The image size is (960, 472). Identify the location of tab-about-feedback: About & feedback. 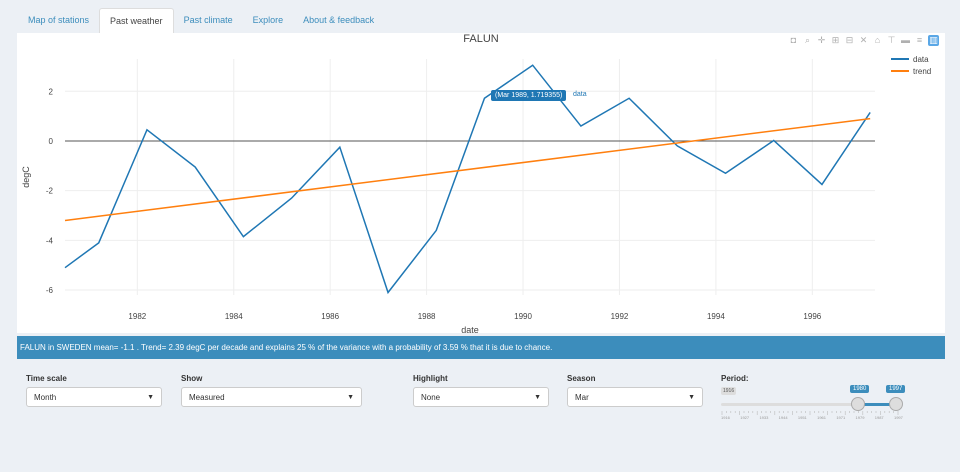
(339, 20).